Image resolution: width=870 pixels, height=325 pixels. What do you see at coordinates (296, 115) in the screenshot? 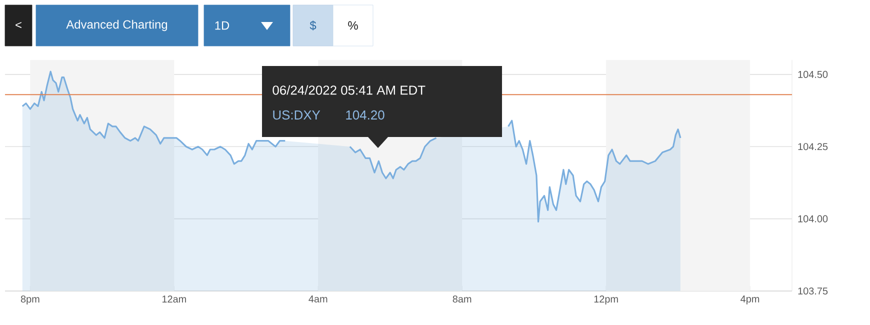
I see `annotation: US:DXY` at bounding box center [296, 115].